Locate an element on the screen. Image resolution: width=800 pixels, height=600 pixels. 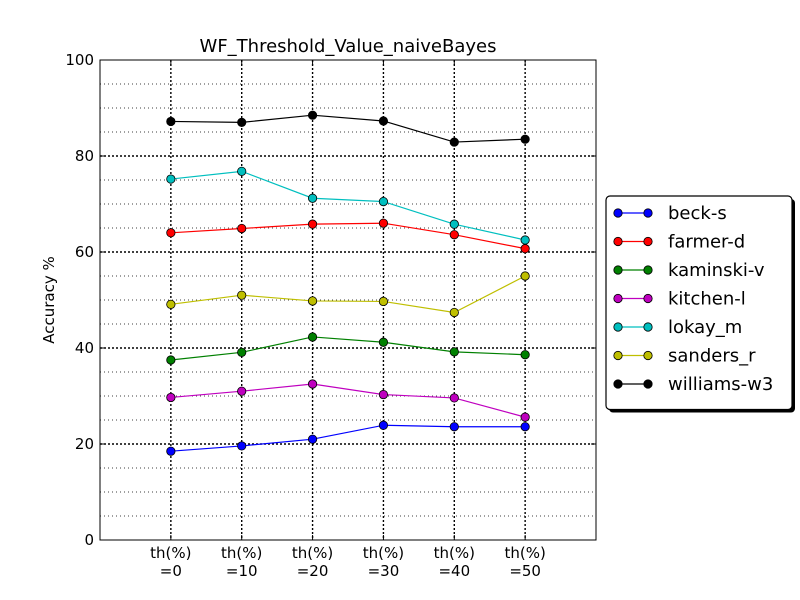
y-tick-label: 0 is located at coordinates (89, 540).